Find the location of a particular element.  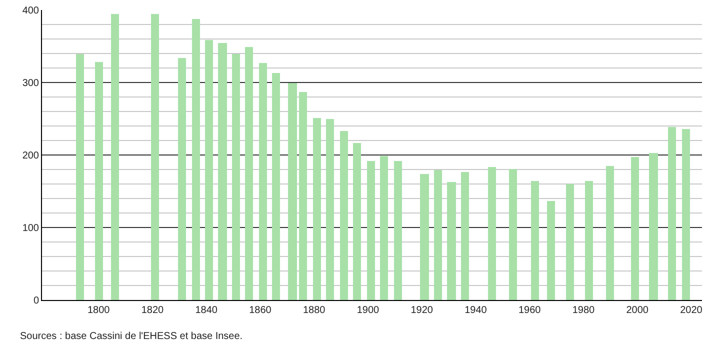

x-tick-label: 1880 is located at coordinates (314, 310).